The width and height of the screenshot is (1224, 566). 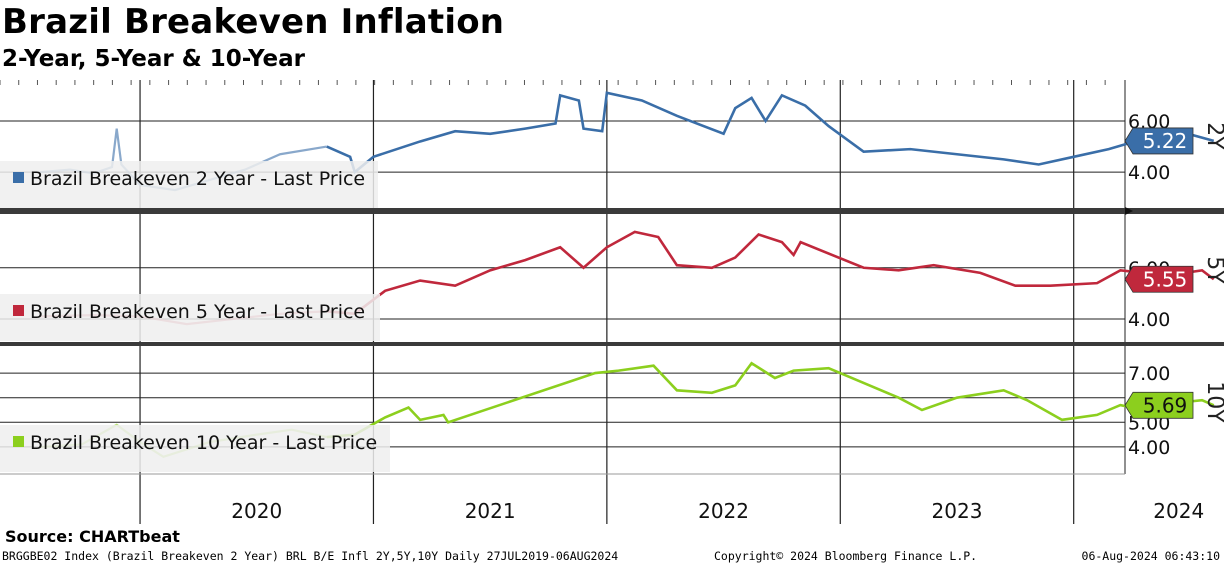 I want to click on panel-tag: 2Y, so click(x=1213, y=136).